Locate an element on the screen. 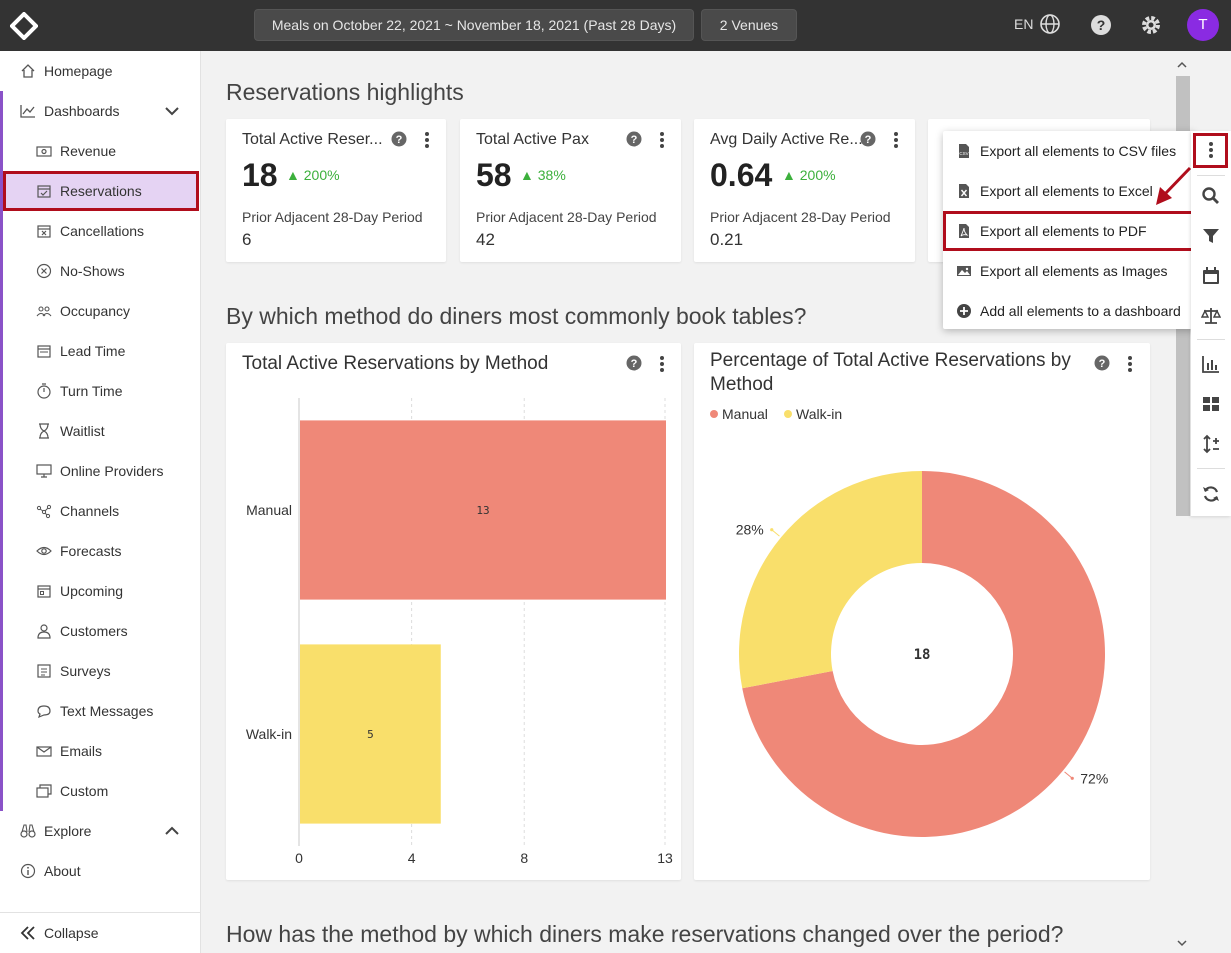 This screenshot has width=1231, height=953. x-tick-label: 0 is located at coordinates (299, 858).